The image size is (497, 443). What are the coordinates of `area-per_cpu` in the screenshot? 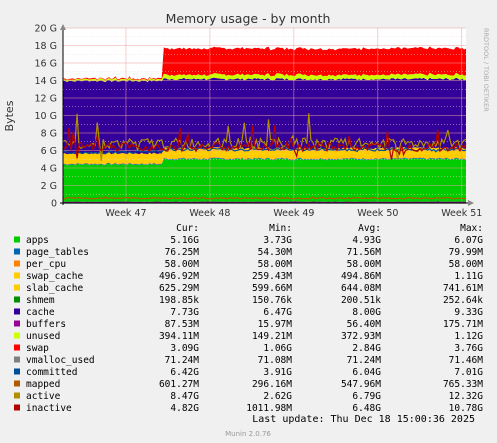 It's located at (264, 161).